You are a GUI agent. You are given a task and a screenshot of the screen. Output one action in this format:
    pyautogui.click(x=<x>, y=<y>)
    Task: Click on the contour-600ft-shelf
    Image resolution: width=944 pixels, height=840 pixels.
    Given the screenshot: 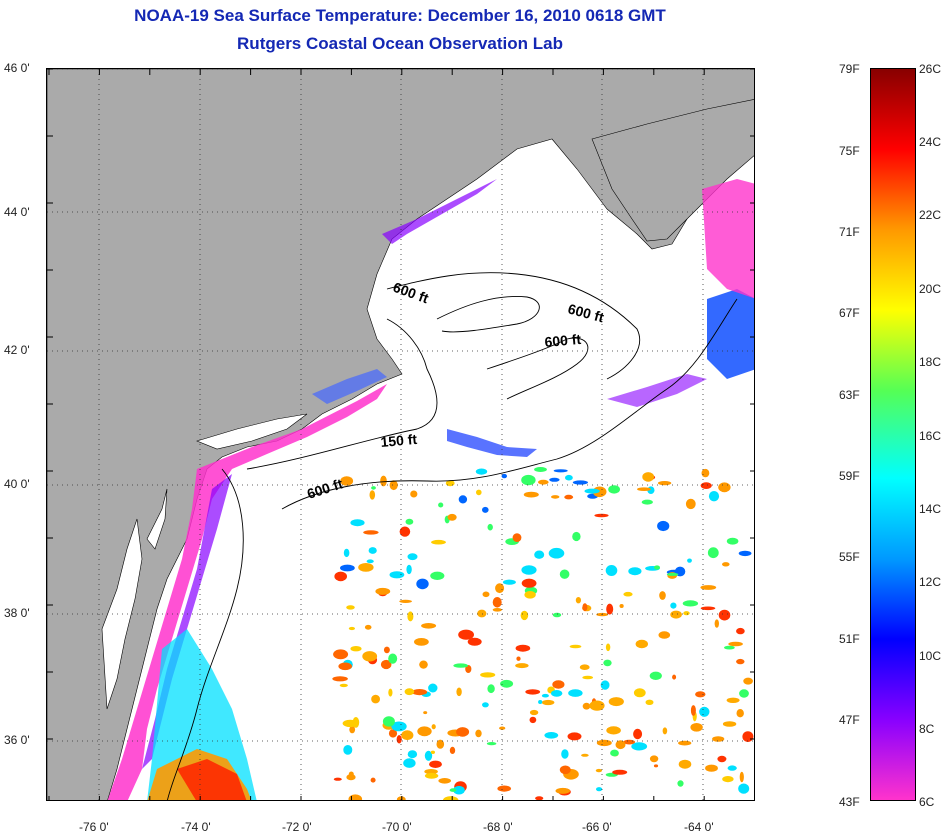 What is the action you would take?
    pyautogui.click(x=205, y=634)
    